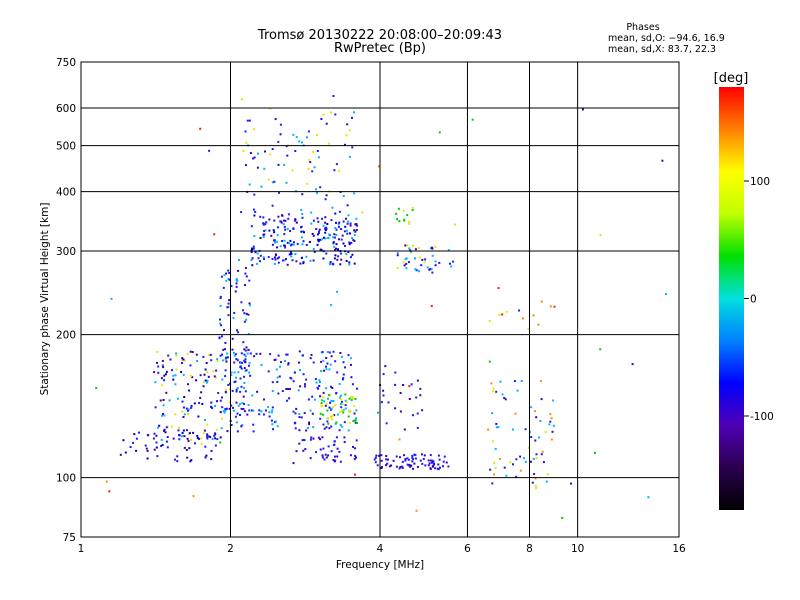  I want to click on y-tick-label: 750, so click(66, 63).